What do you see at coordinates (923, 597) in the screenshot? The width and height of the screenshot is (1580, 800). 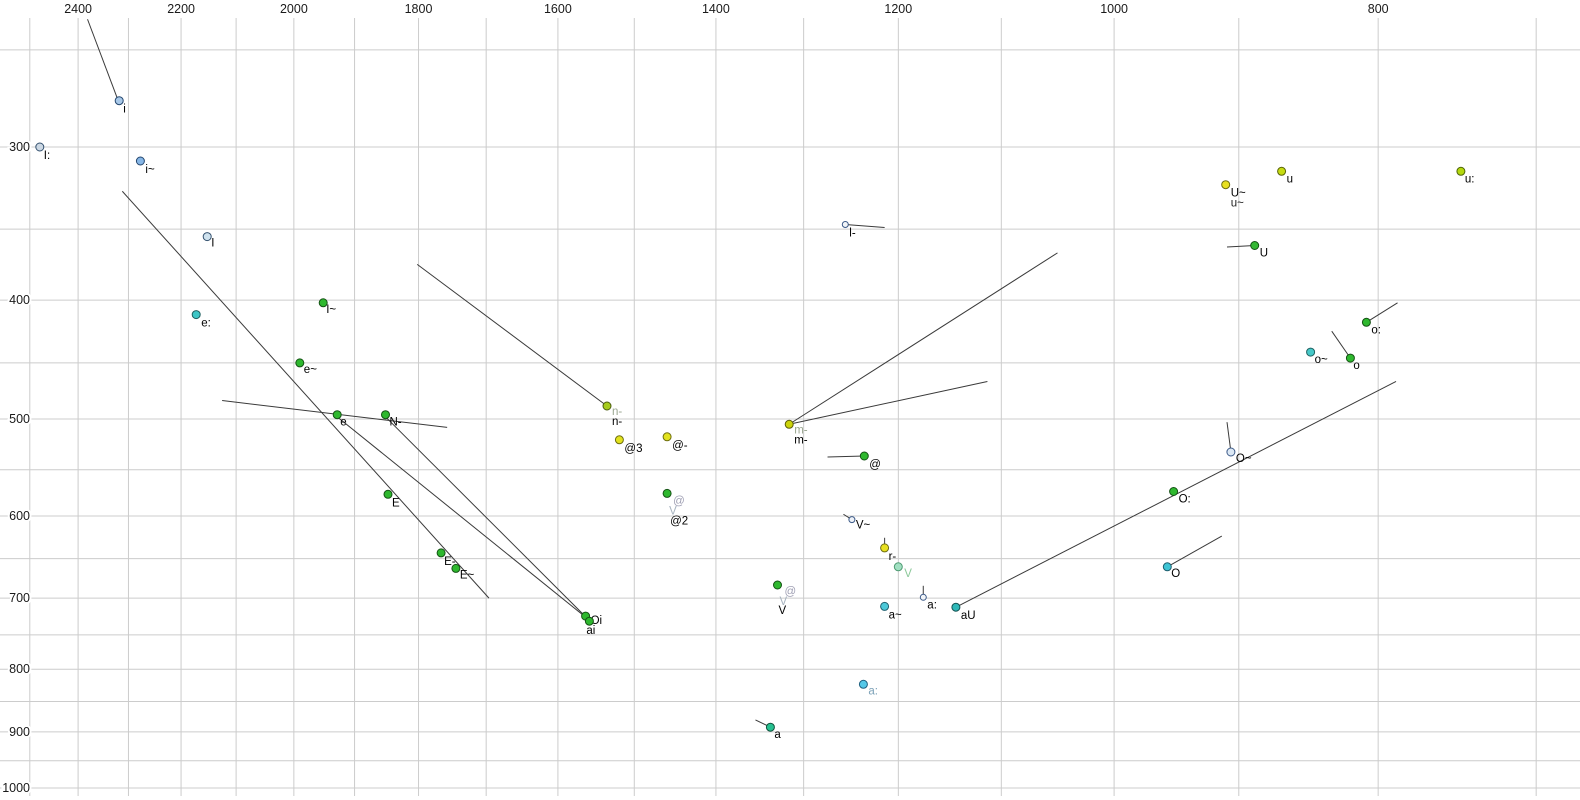 I see `data-point-a:` at bounding box center [923, 597].